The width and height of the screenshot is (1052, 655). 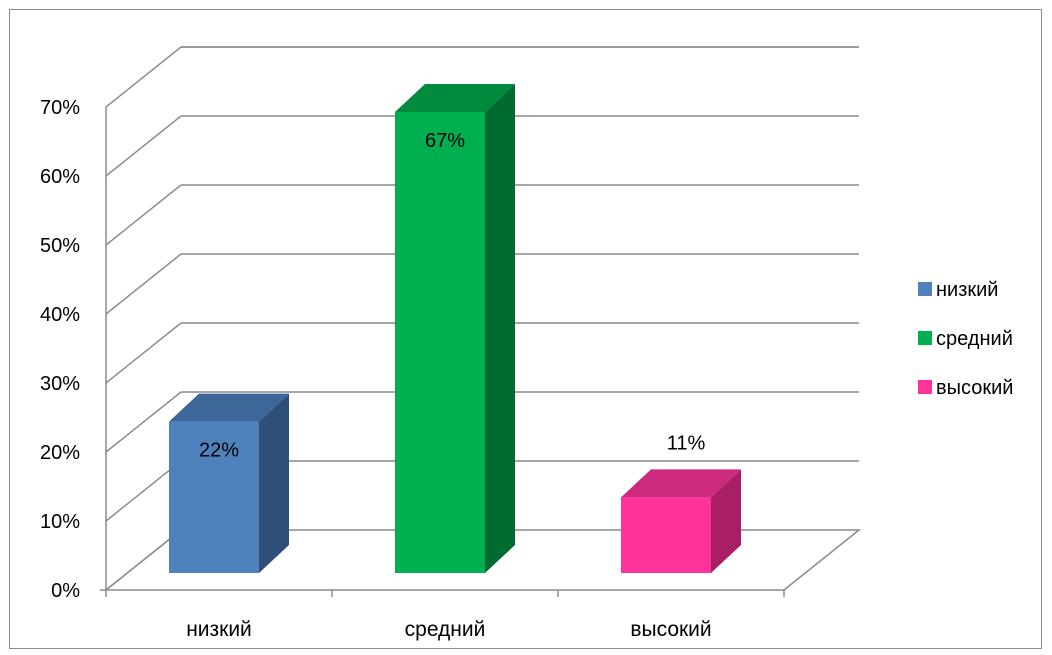 I want to click on y-tick-label: 0%, so click(x=65, y=591).